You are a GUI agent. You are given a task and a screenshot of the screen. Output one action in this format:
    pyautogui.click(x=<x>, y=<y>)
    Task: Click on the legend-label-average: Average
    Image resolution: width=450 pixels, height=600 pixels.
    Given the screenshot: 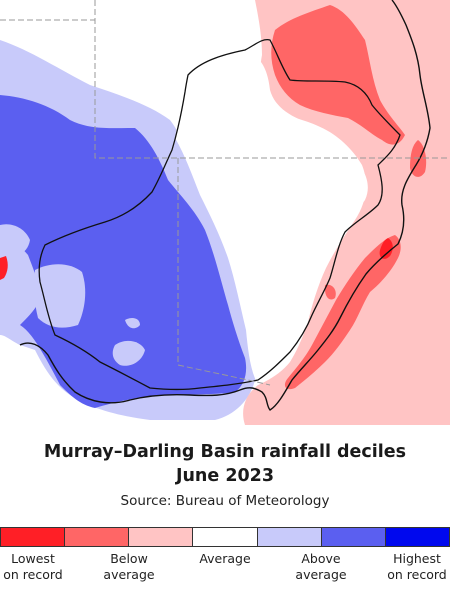 What is the action you would take?
    pyautogui.click(x=225, y=558)
    